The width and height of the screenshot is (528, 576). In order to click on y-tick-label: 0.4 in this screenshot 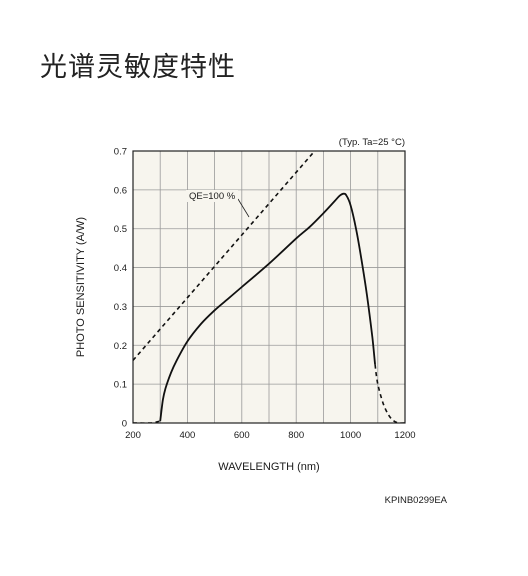, I will do `click(120, 268)`.